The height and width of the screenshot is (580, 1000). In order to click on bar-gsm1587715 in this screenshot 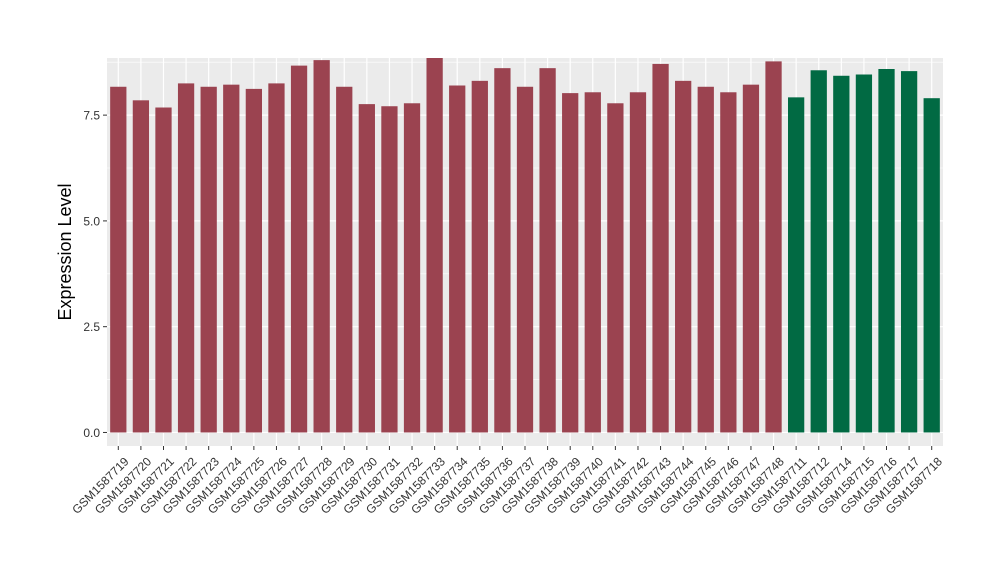, I will do `click(864, 253)`.